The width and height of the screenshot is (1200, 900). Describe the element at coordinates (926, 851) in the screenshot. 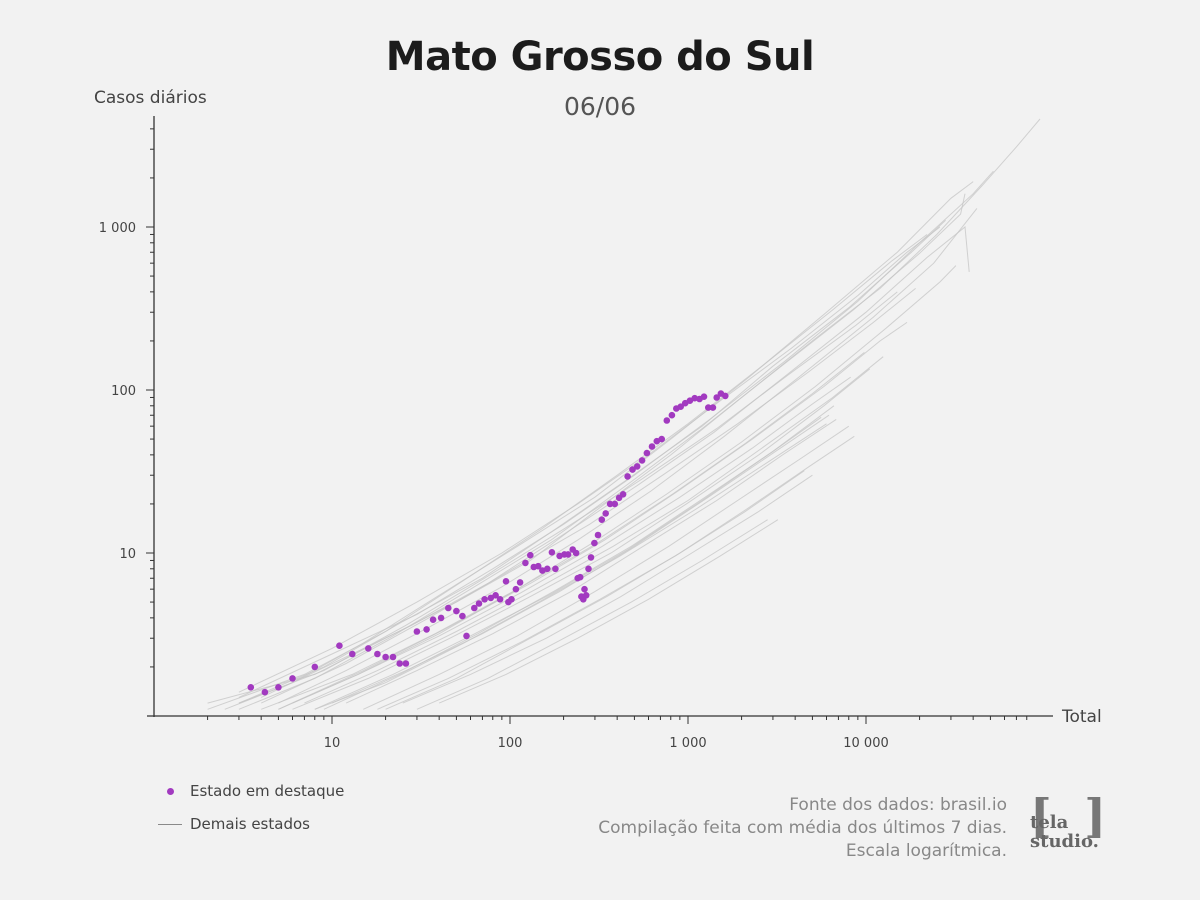

I see `scale-note: Escala logarítmica.` at that location.